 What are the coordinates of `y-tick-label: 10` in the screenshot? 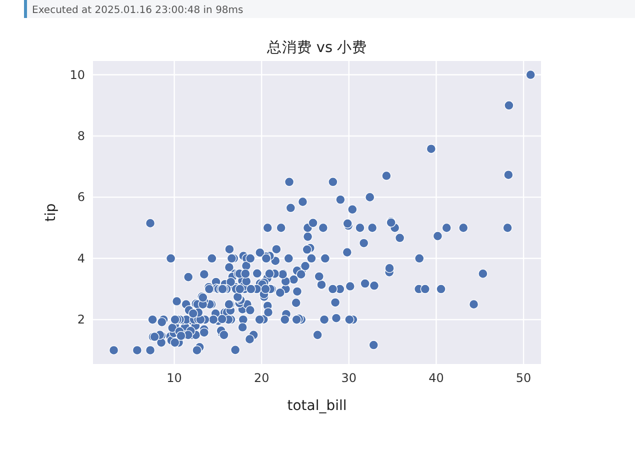 It's located at (77, 75).